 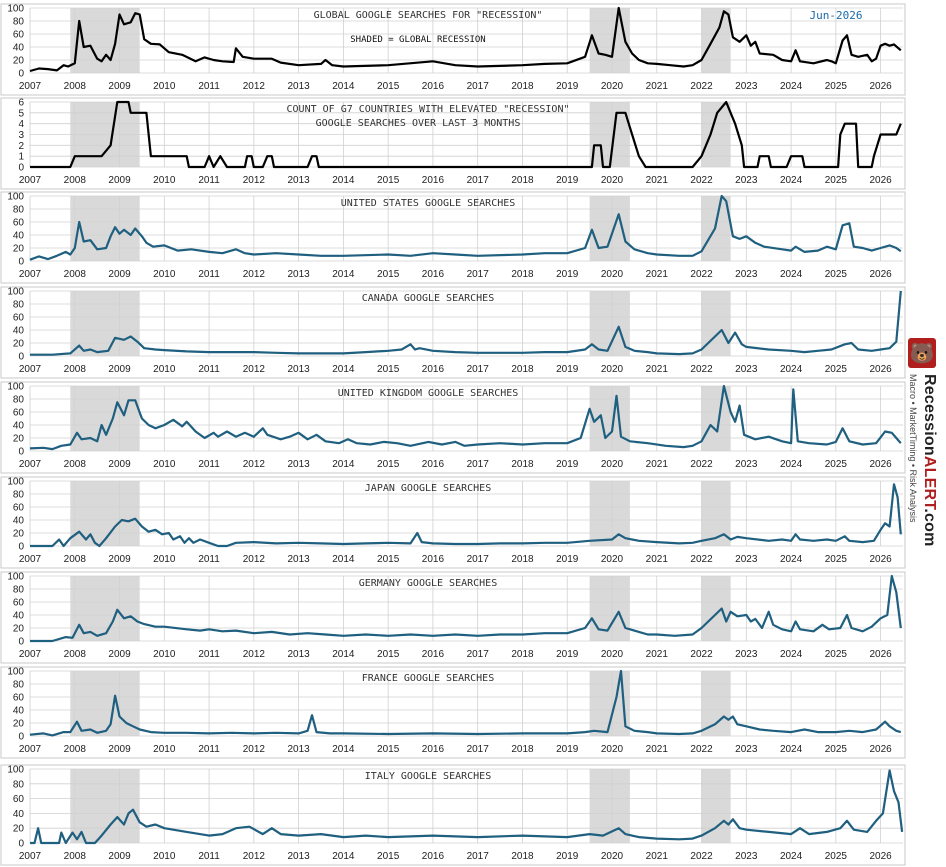 I want to click on panel-frame, so click(x=453, y=617).